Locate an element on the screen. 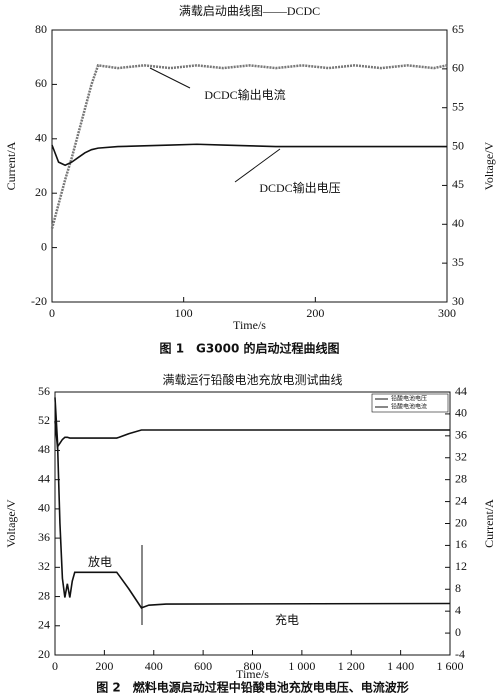  x-tick-label: 1 600 is located at coordinates (450, 666).